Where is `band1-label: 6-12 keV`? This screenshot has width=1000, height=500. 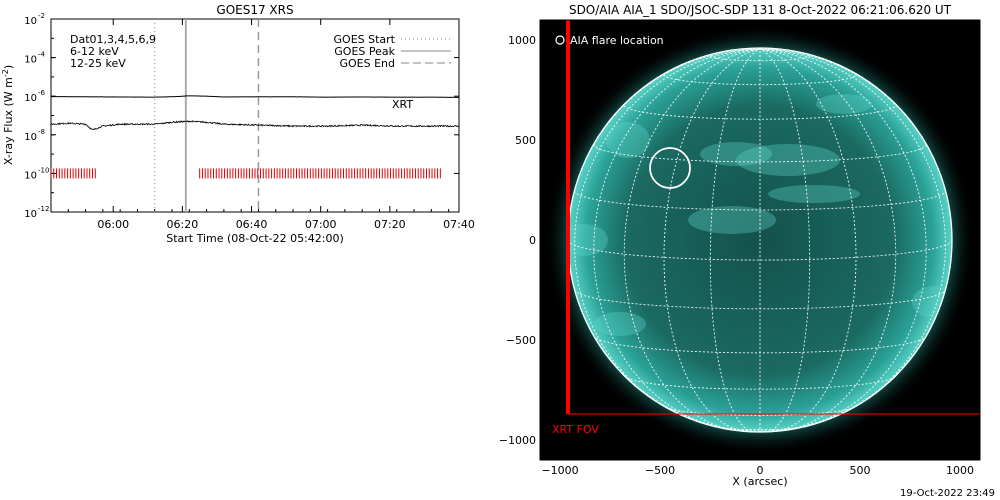 band1-label: 6-12 keV is located at coordinates (94, 51).